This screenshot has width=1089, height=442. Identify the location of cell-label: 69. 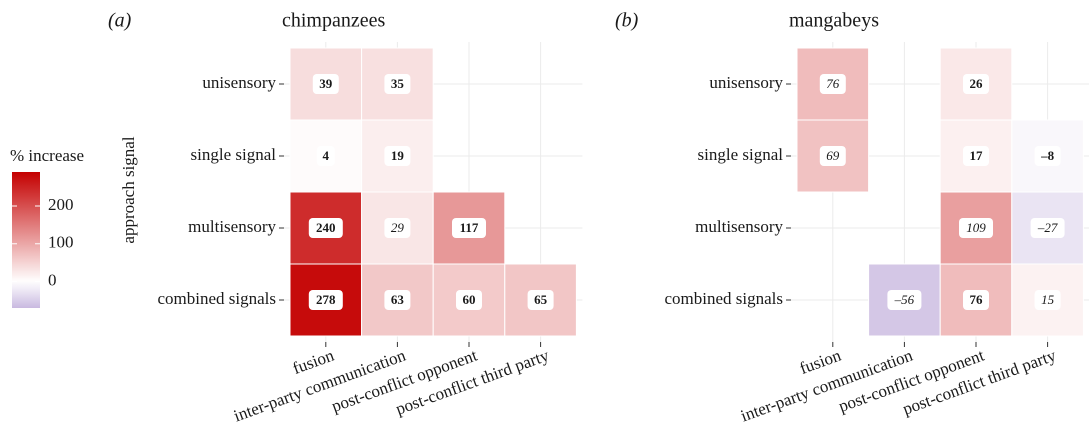
(833, 155).